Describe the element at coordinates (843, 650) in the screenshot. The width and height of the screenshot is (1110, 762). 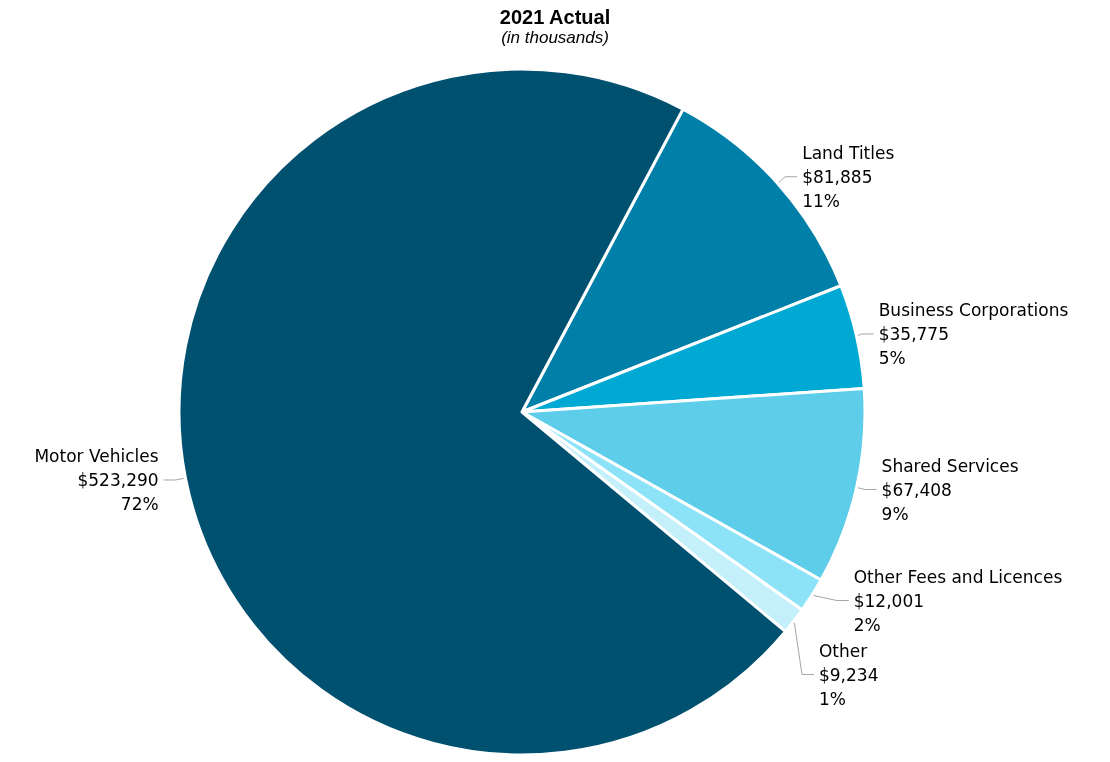
I see `slice-label: Other` at that location.